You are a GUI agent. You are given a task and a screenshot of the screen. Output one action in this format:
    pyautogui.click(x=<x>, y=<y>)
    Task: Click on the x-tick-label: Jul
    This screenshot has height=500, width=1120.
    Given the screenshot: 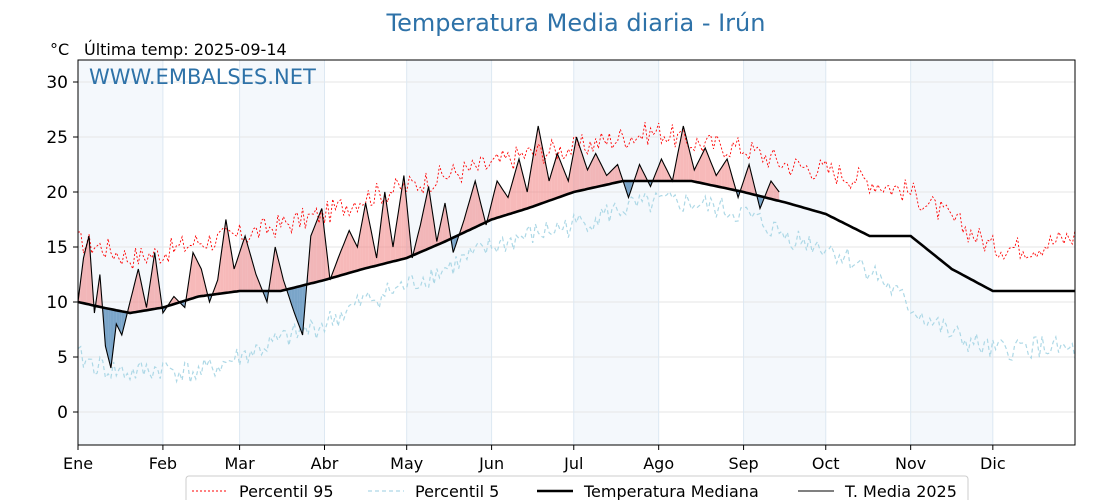 What is the action you would take?
    pyautogui.click(x=573, y=463)
    